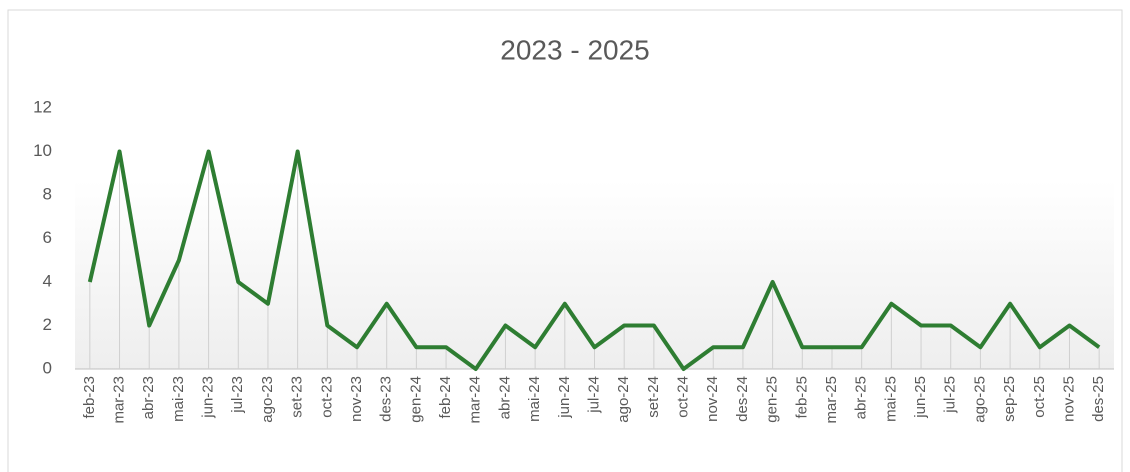 The image size is (1130, 472). Describe the element at coordinates (979, 399) in the screenshot. I see `x-tick-label: ago-25` at that location.